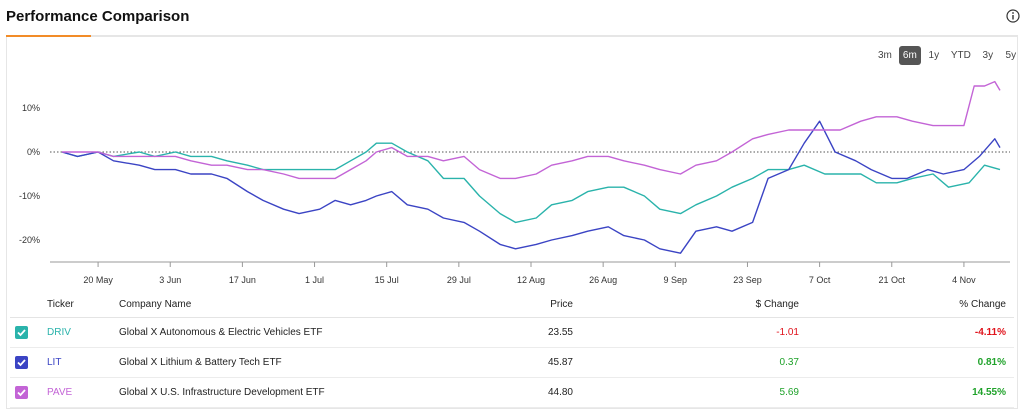 Image resolution: width=1024 pixels, height=412 pixels. What do you see at coordinates (170, 280) in the screenshot?
I see `x-tick-label: 3 Jun` at bounding box center [170, 280].